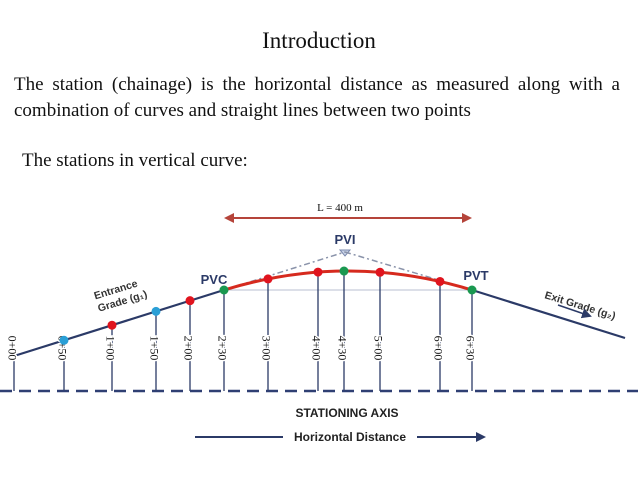  I want to click on slide-title: Introduction, so click(319, 40).